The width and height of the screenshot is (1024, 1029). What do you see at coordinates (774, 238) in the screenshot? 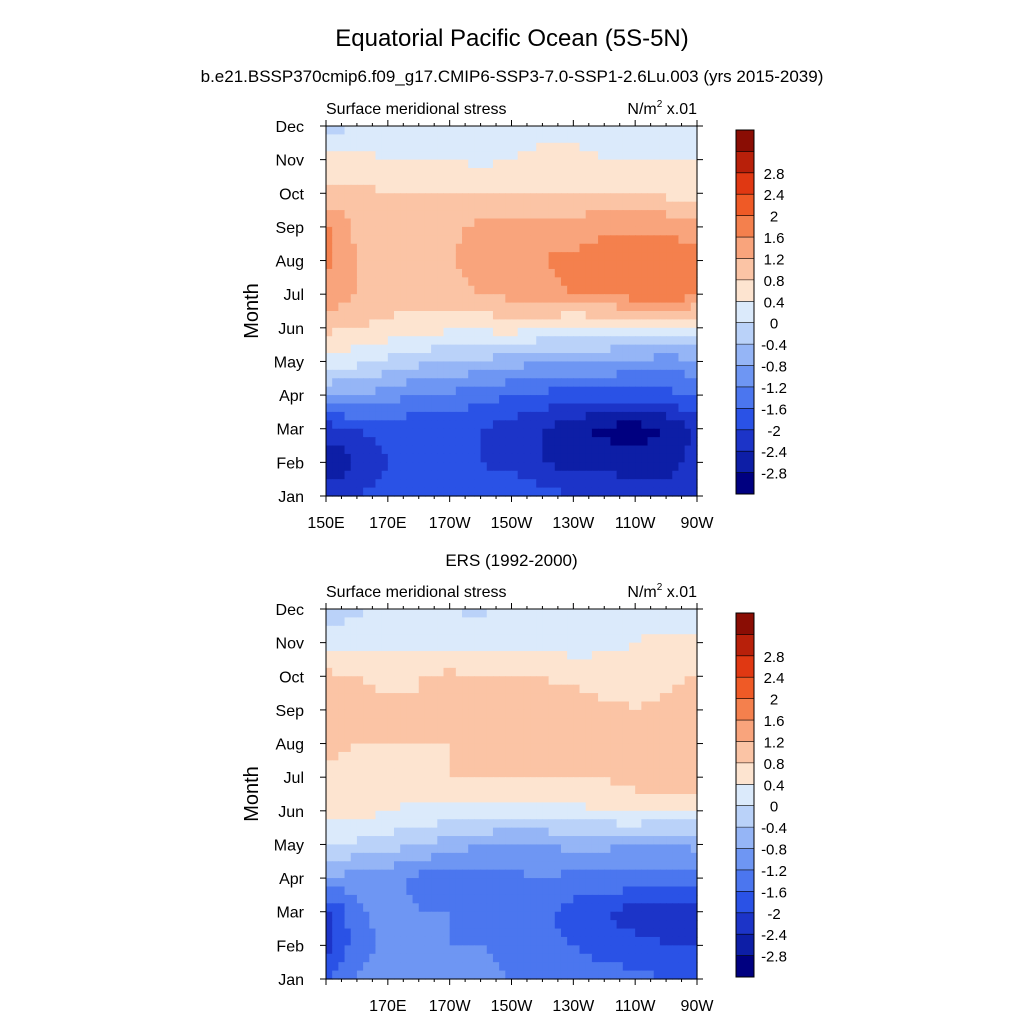
I see `colorbar-label: 1.6` at bounding box center [774, 238].